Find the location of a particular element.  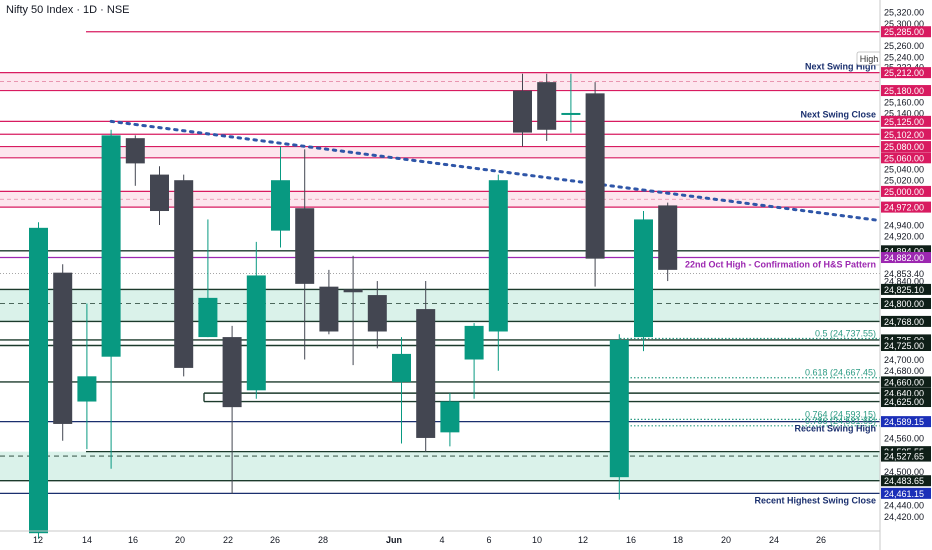

label-fib-0764: 0.764 (24,593.15) is located at coordinates (840, 414).